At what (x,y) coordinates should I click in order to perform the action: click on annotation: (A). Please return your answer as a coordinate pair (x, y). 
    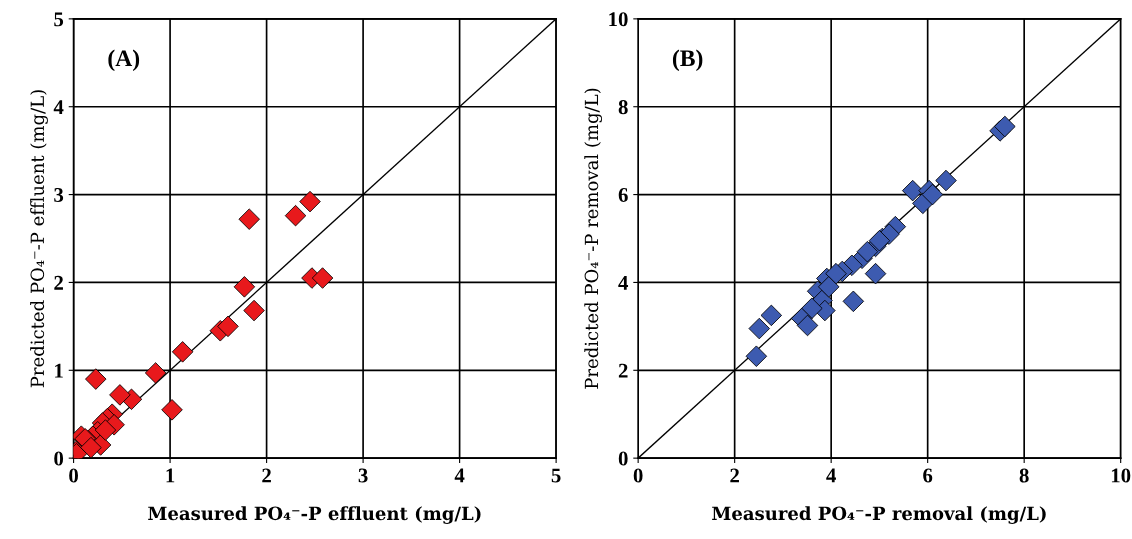
    Looking at the image, I should click on (124, 60).